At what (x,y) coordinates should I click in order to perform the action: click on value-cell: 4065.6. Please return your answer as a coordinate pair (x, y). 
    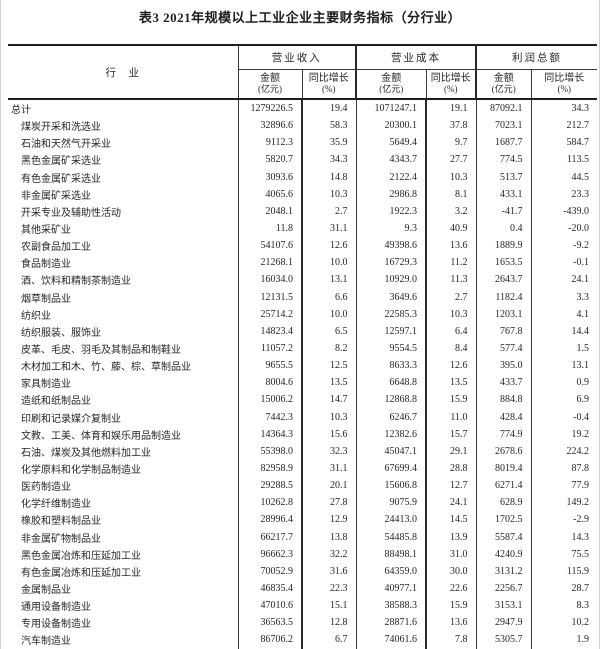
    Looking at the image, I should click on (269, 194).